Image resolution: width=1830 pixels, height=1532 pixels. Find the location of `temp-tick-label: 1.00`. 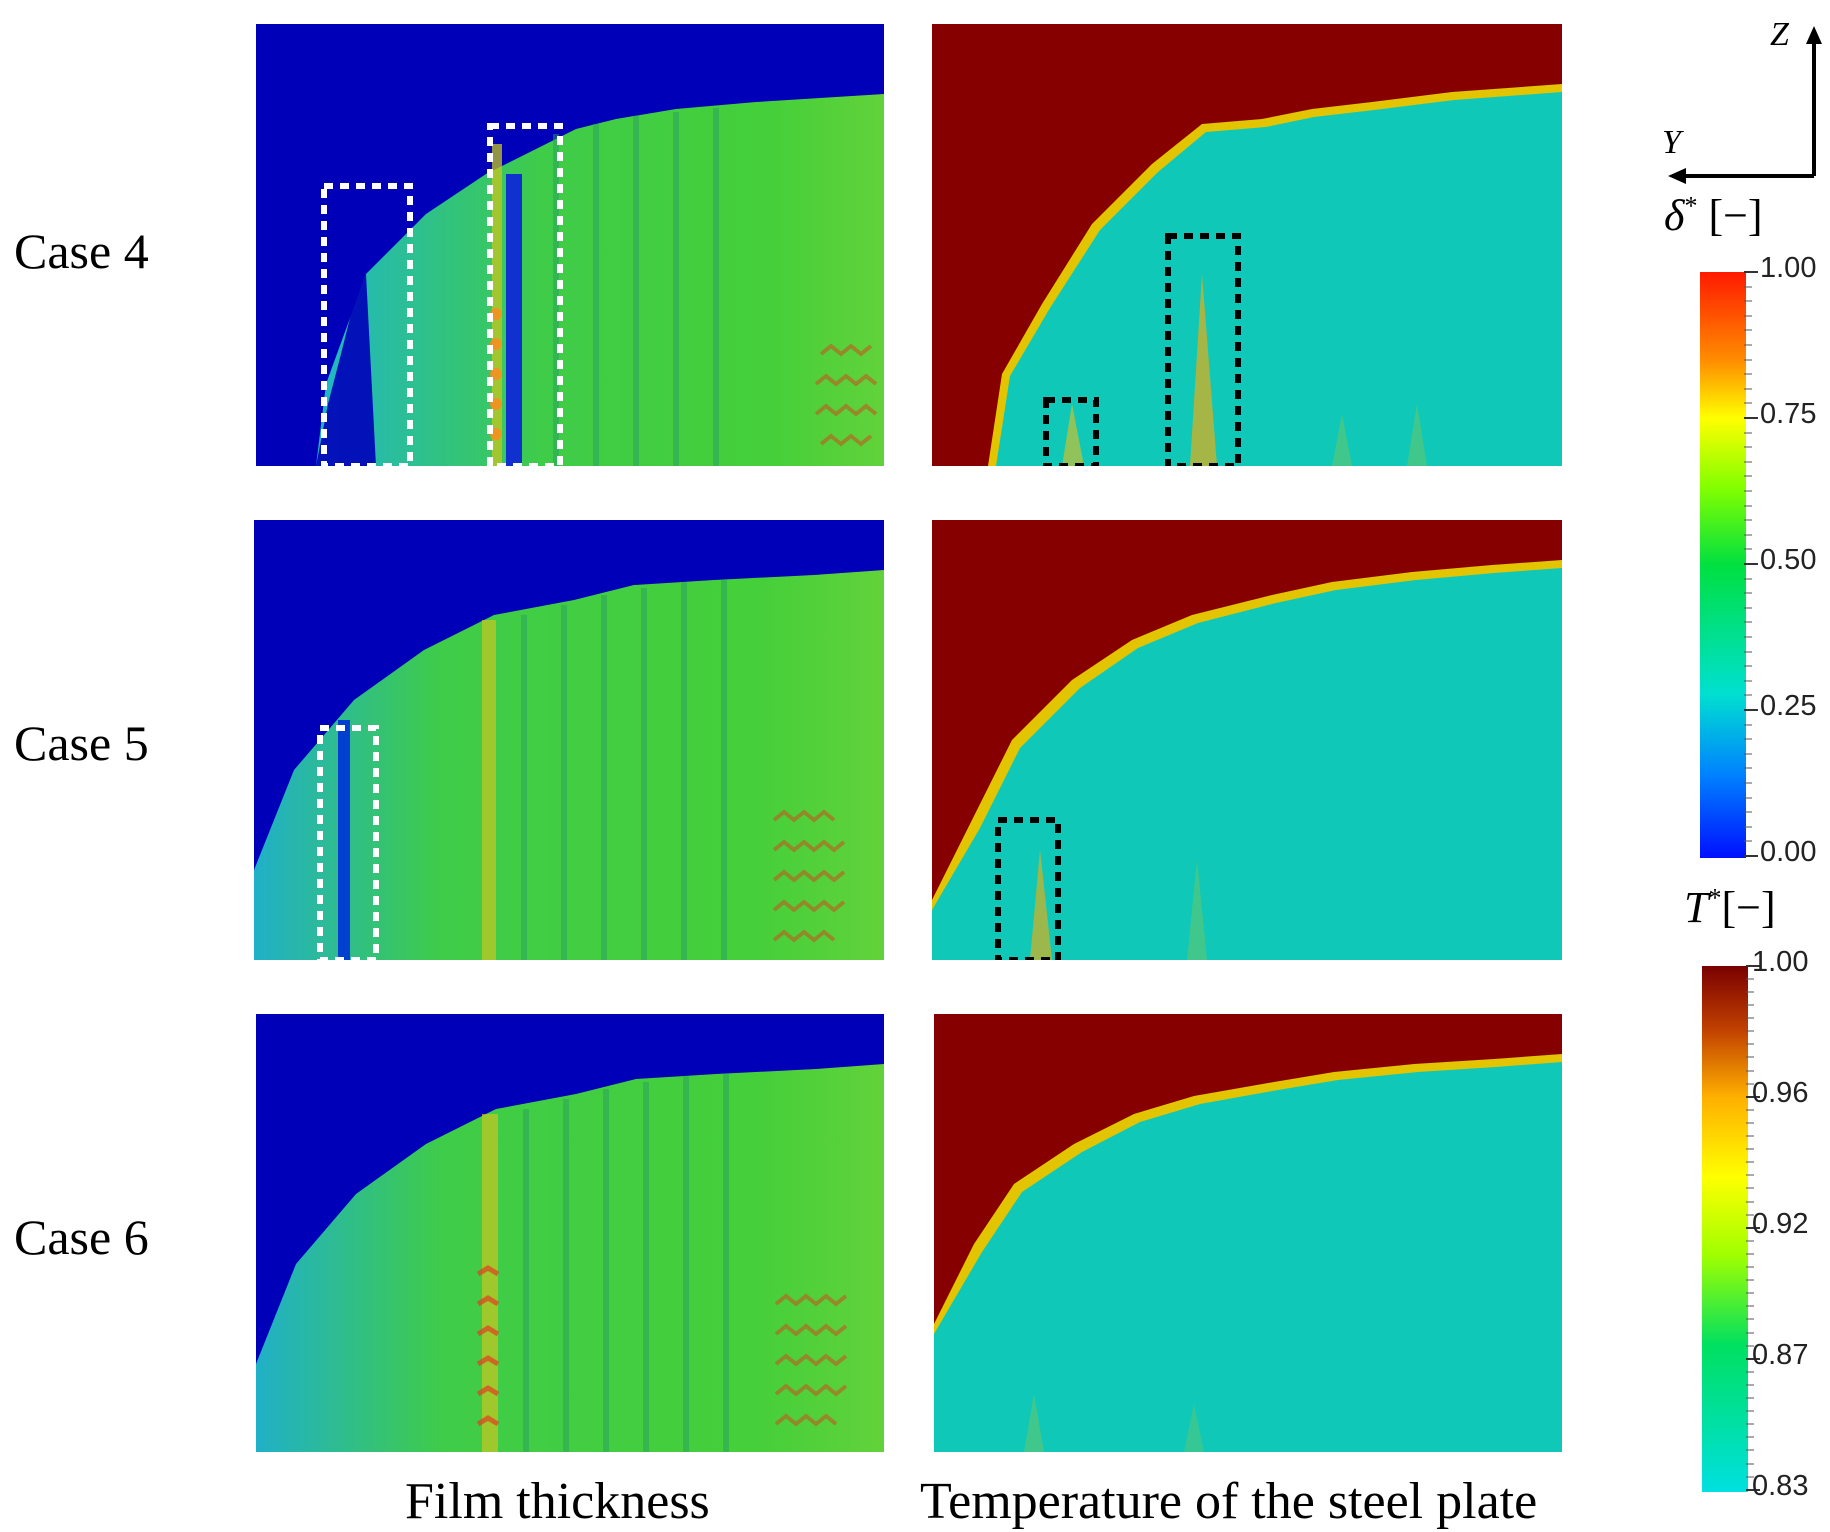

temp-tick-label: 1.00 is located at coordinates (1780, 962).